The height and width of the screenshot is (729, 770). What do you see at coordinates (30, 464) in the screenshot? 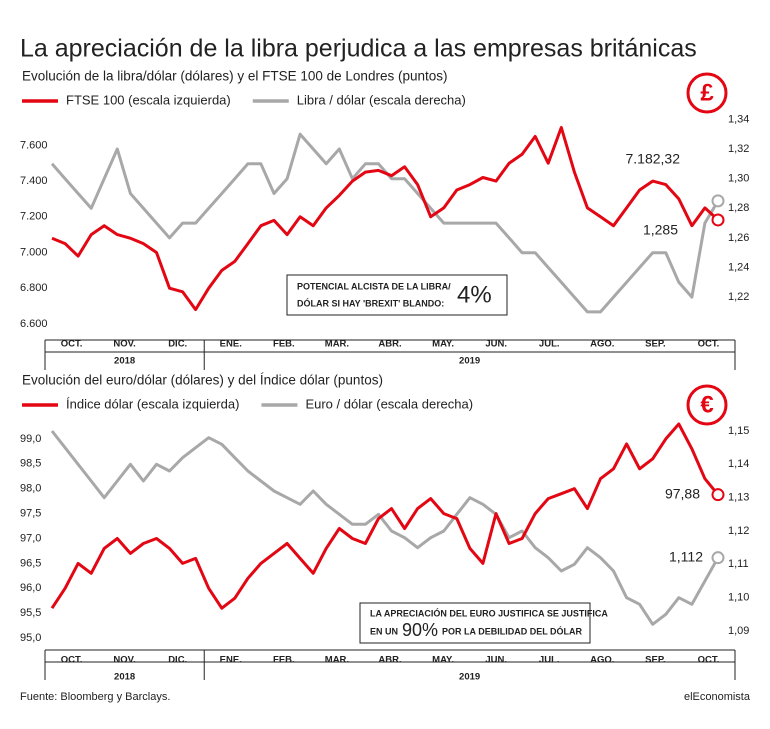
I see `y-tick-label: 98,5` at bounding box center [30, 464].